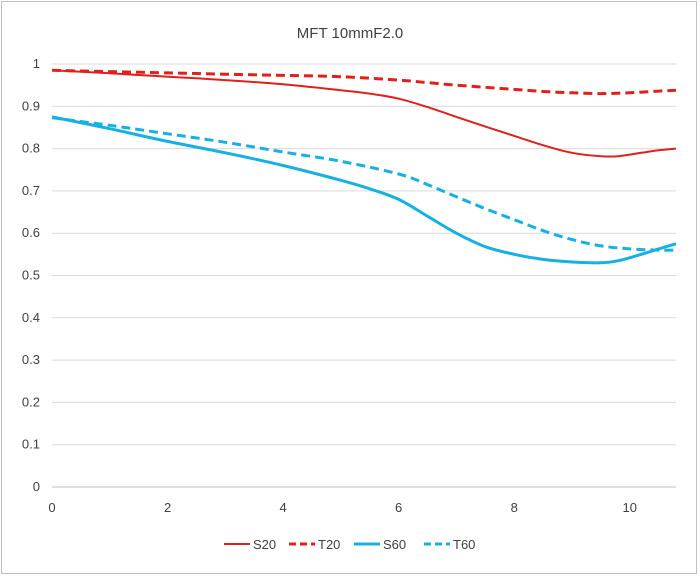 Image resolution: width=700 pixels, height=577 pixels. What do you see at coordinates (364, 113) in the screenshot?
I see `series-line-s20` at bounding box center [364, 113].